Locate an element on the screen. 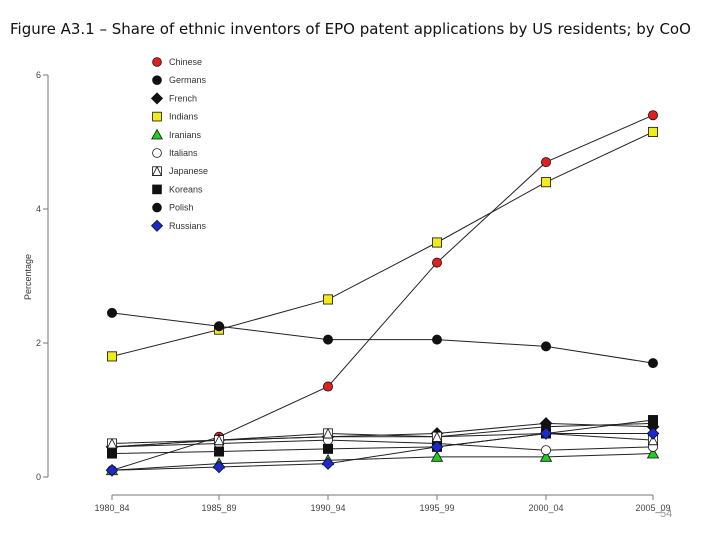  legend-label: Koreans is located at coordinates (186, 189).